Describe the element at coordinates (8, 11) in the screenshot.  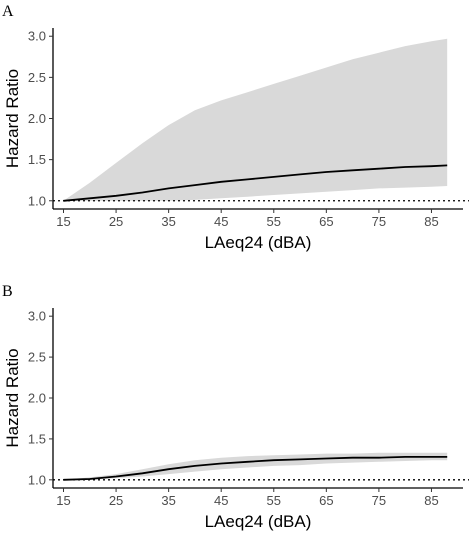
I see `panel-letter: A` at that location.